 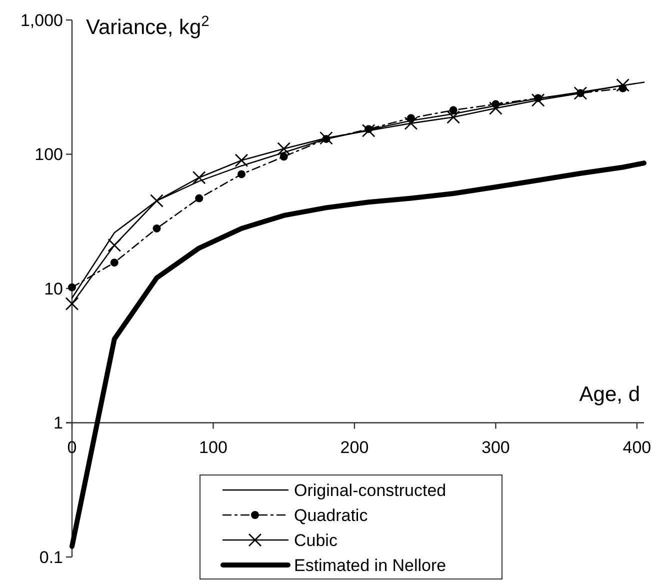 I want to click on legend-label: Quadratic, so click(x=331, y=515).